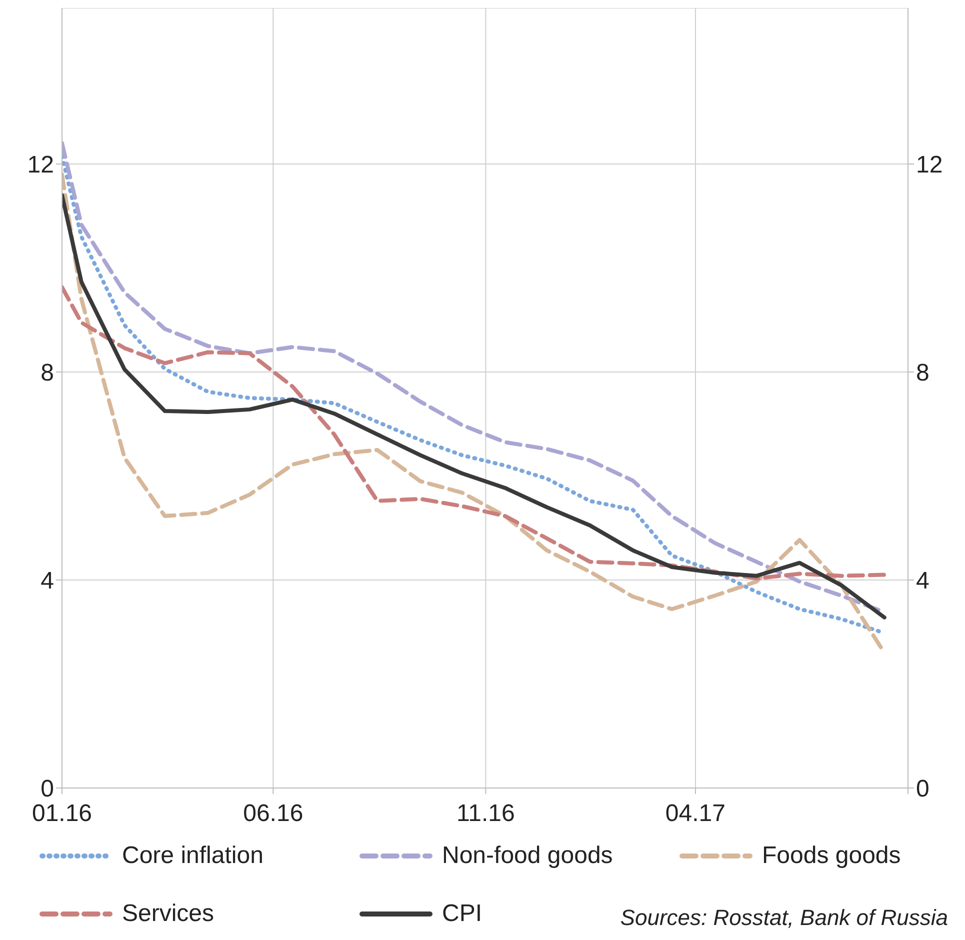 This screenshot has width=965, height=940. I want to click on source-note: Sources: Rosstat, Bank of Russia, so click(784, 918).